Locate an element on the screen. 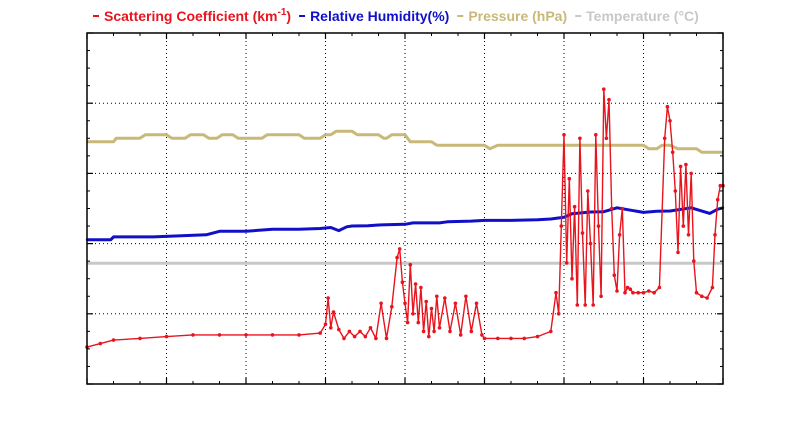  series-line-humidity is located at coordinates (405, 224).